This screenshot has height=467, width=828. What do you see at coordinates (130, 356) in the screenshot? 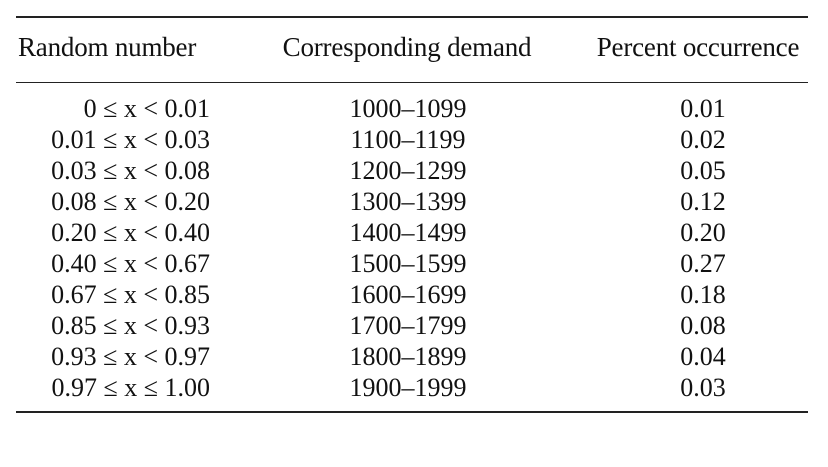
I see `random-range-cell: 0.93 ≤ x < 0.97` at bounding box center [130, 356].